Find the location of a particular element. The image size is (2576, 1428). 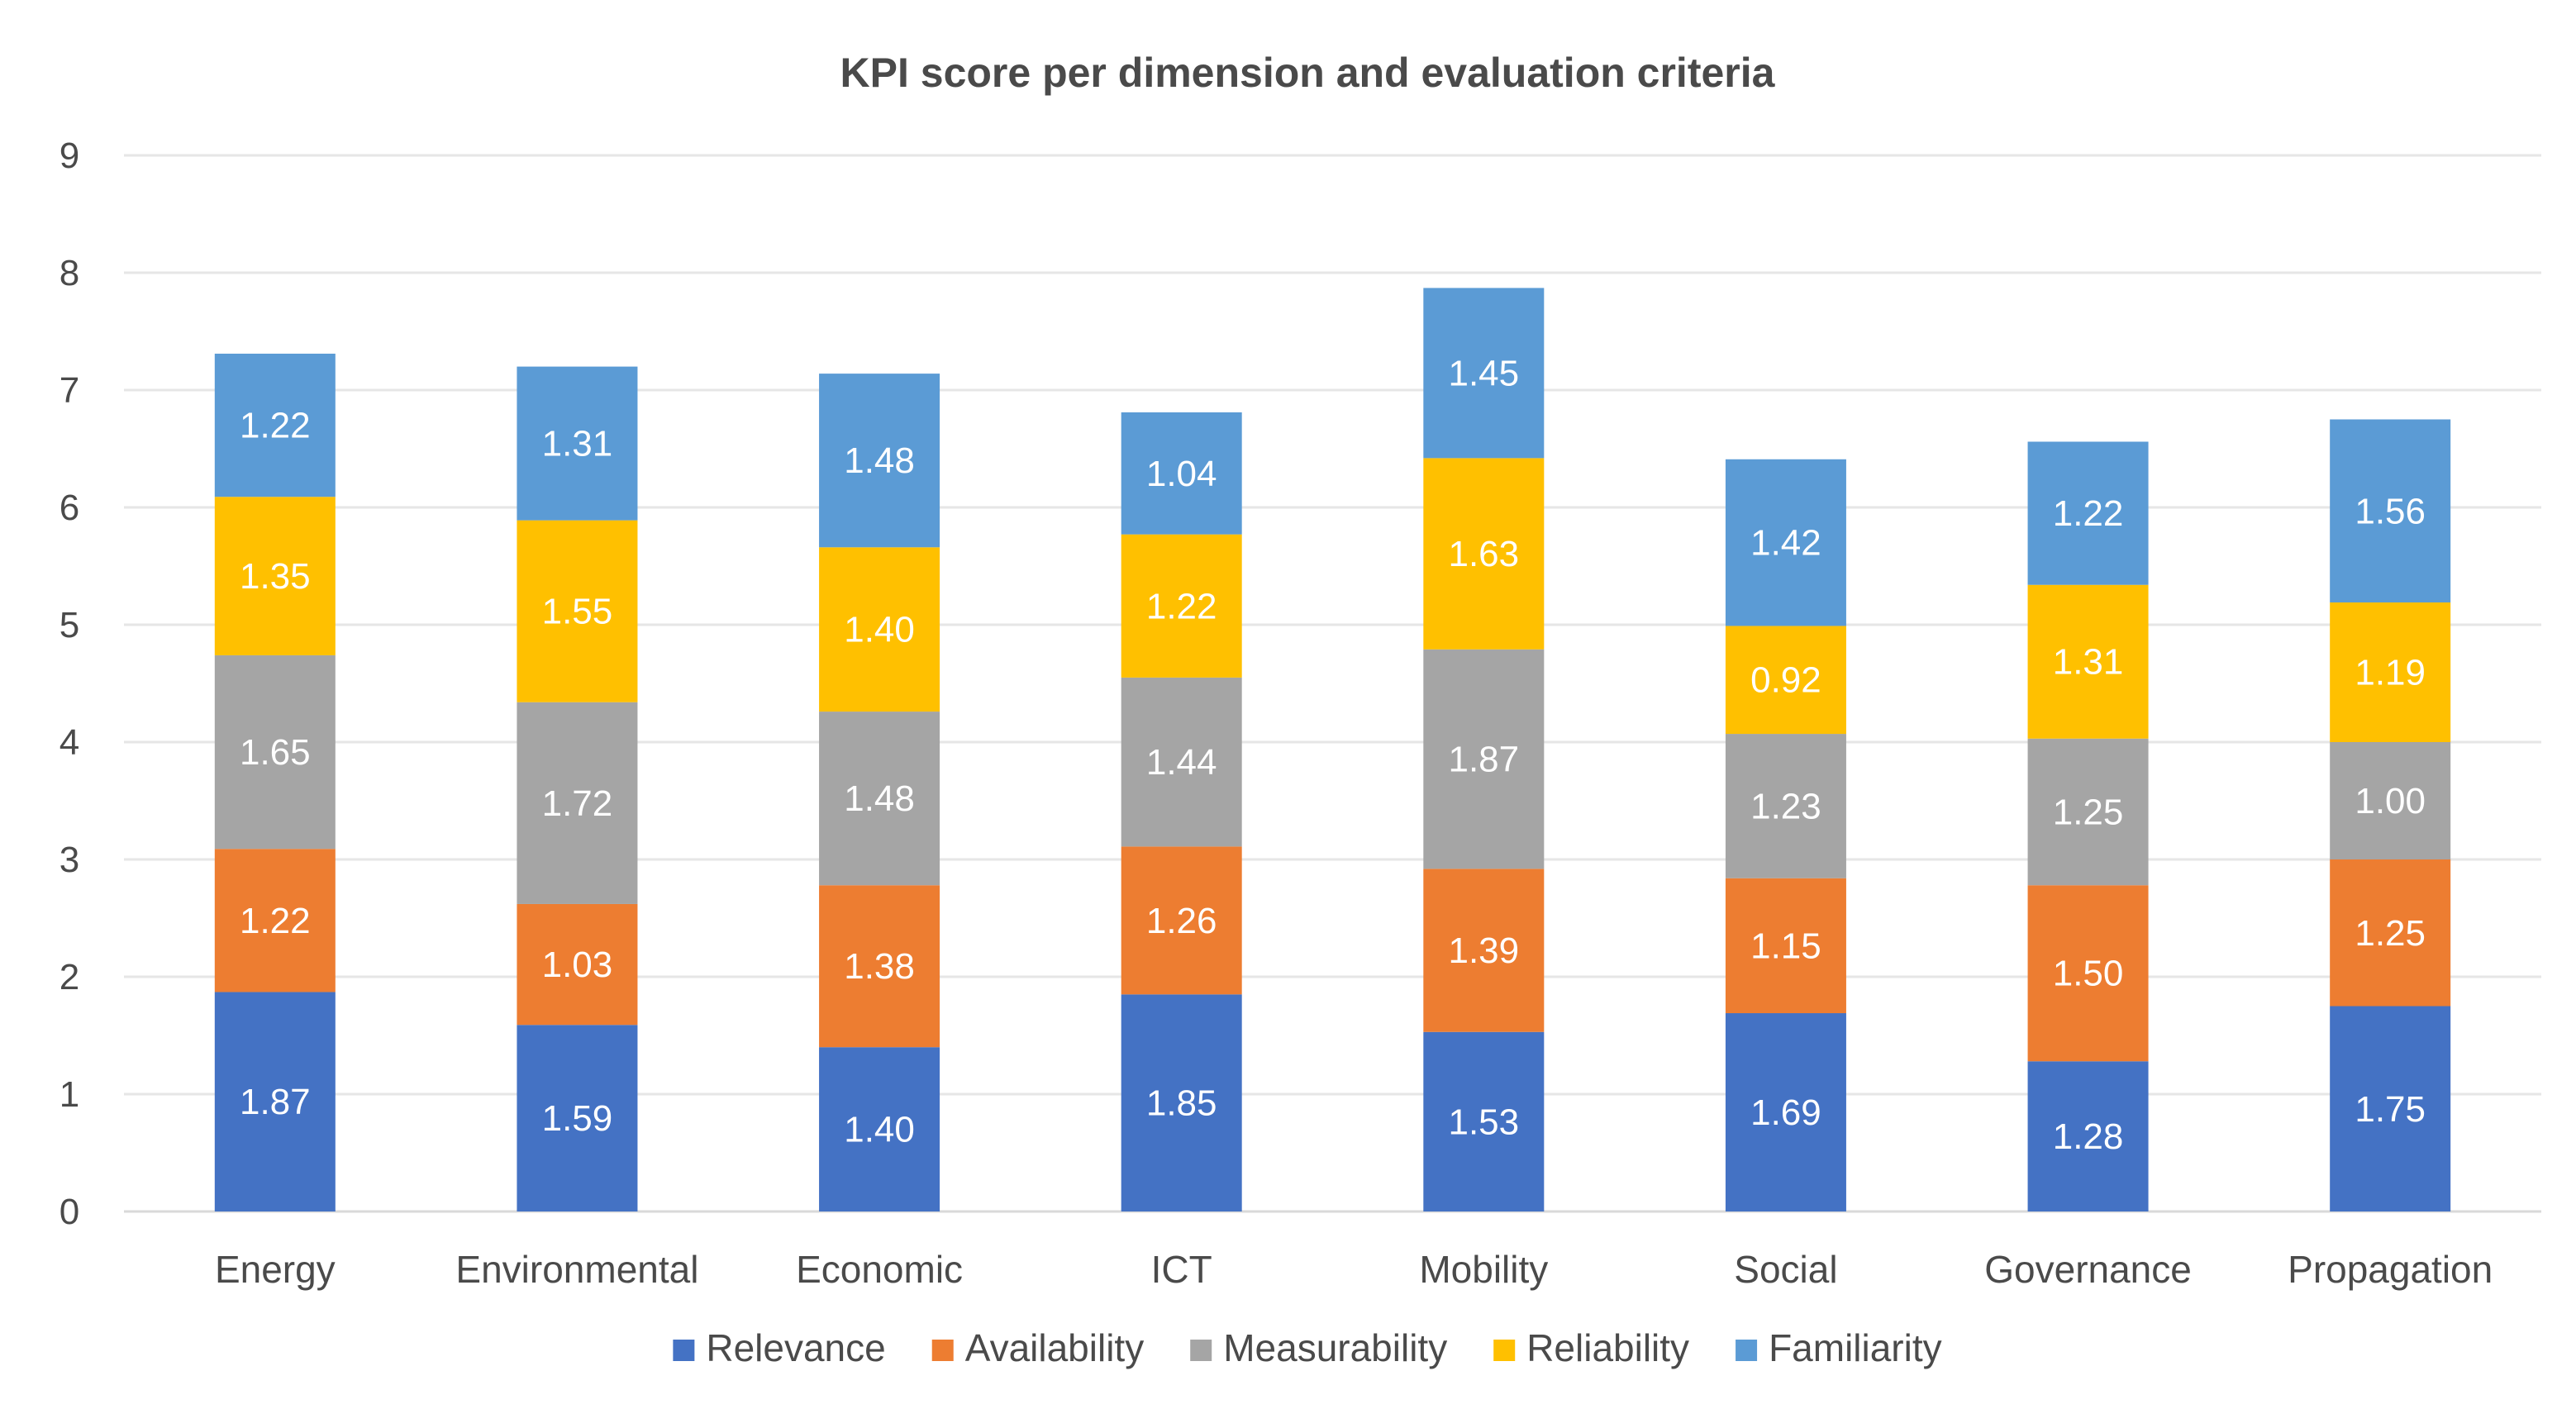

y-tick-label: 9 is located at coordinates (69, 156).